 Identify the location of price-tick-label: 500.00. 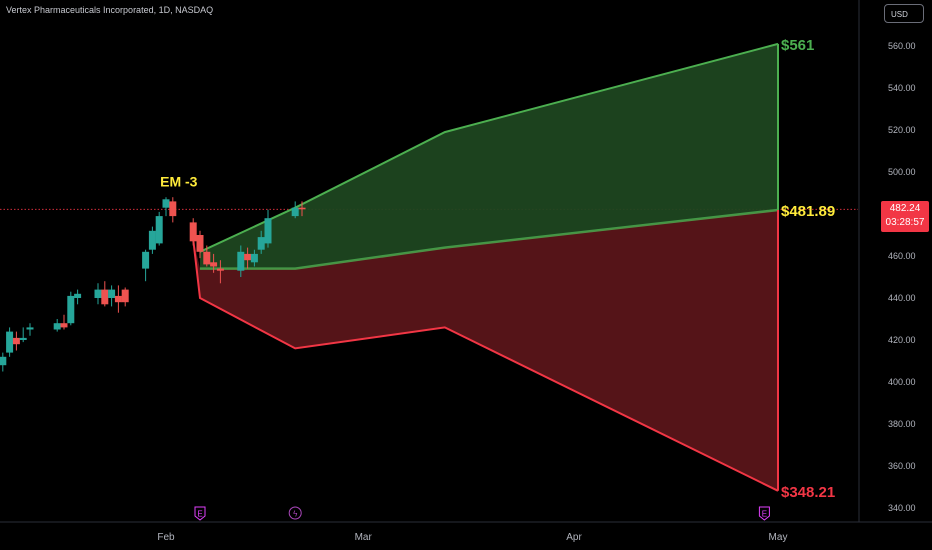
(902, 172).